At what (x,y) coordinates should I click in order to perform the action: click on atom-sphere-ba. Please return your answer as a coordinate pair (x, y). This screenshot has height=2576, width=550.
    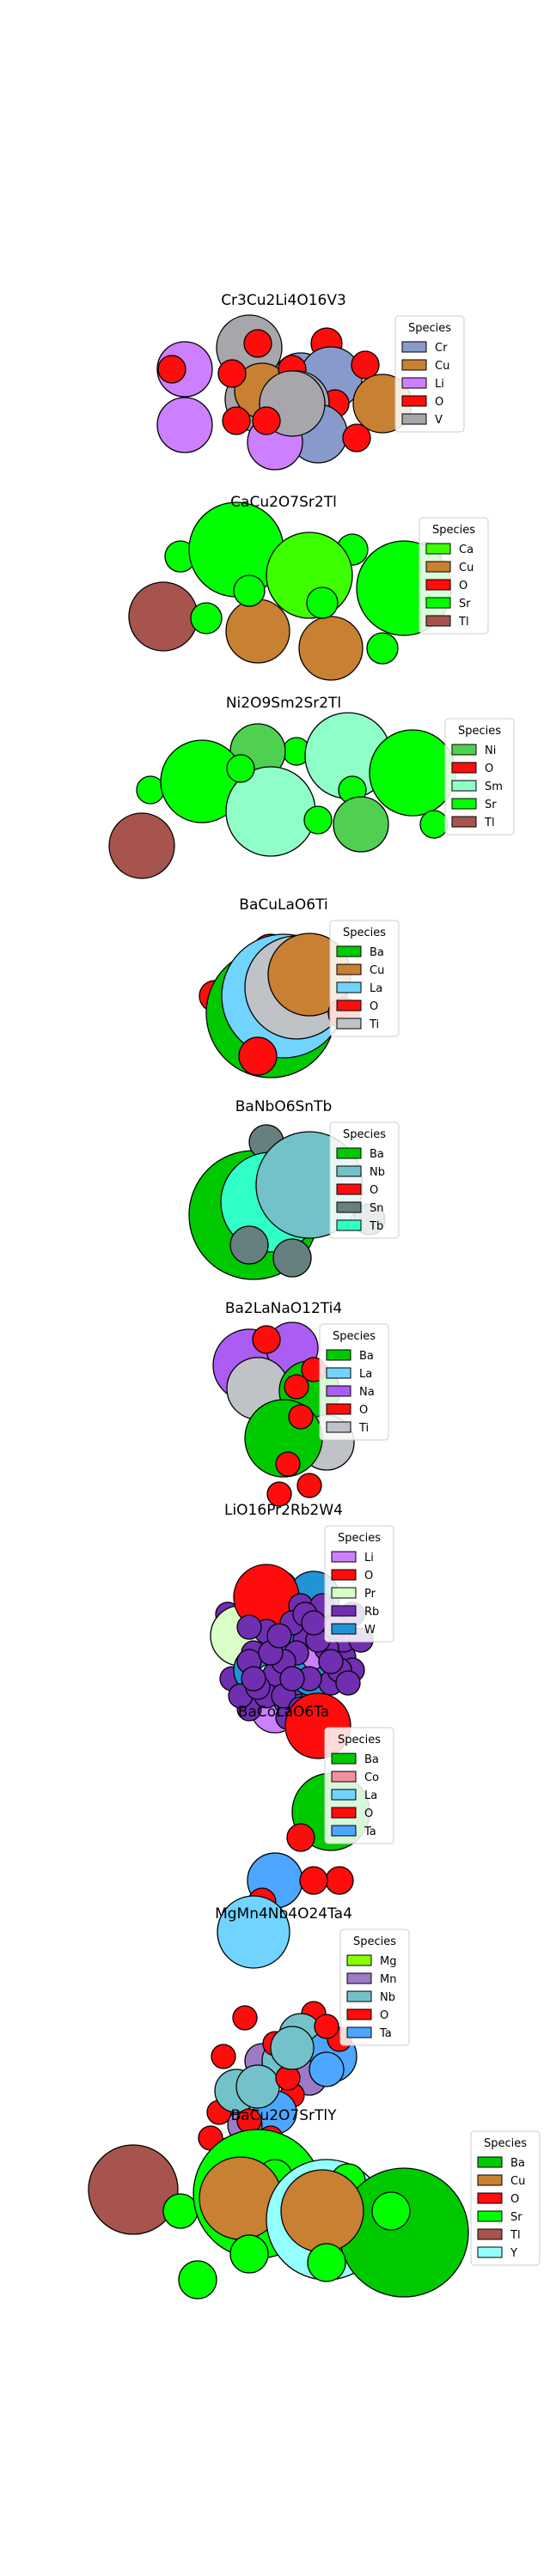
    Looking at the image, I should click on (404, 2232).